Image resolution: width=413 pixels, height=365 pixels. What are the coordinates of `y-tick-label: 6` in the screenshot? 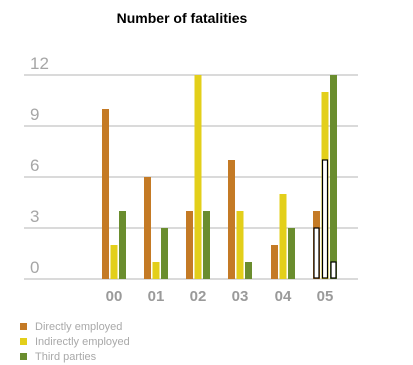 It's located at (34, 165).